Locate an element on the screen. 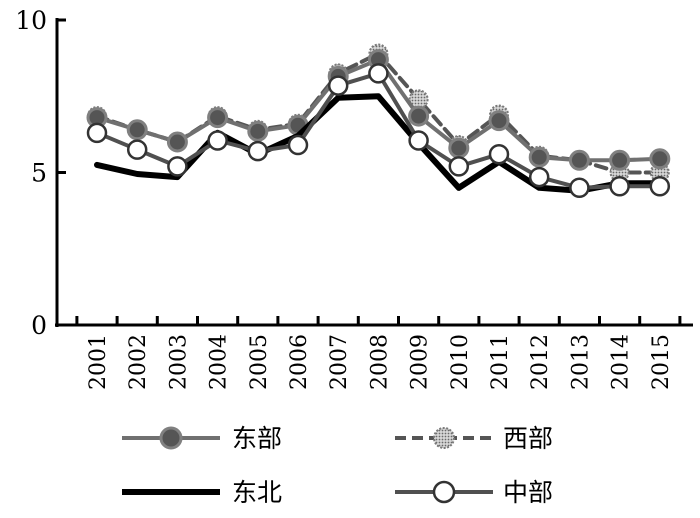 The image size is (700, 518). legend-label: 东北 is located at coordinates (257, 492).